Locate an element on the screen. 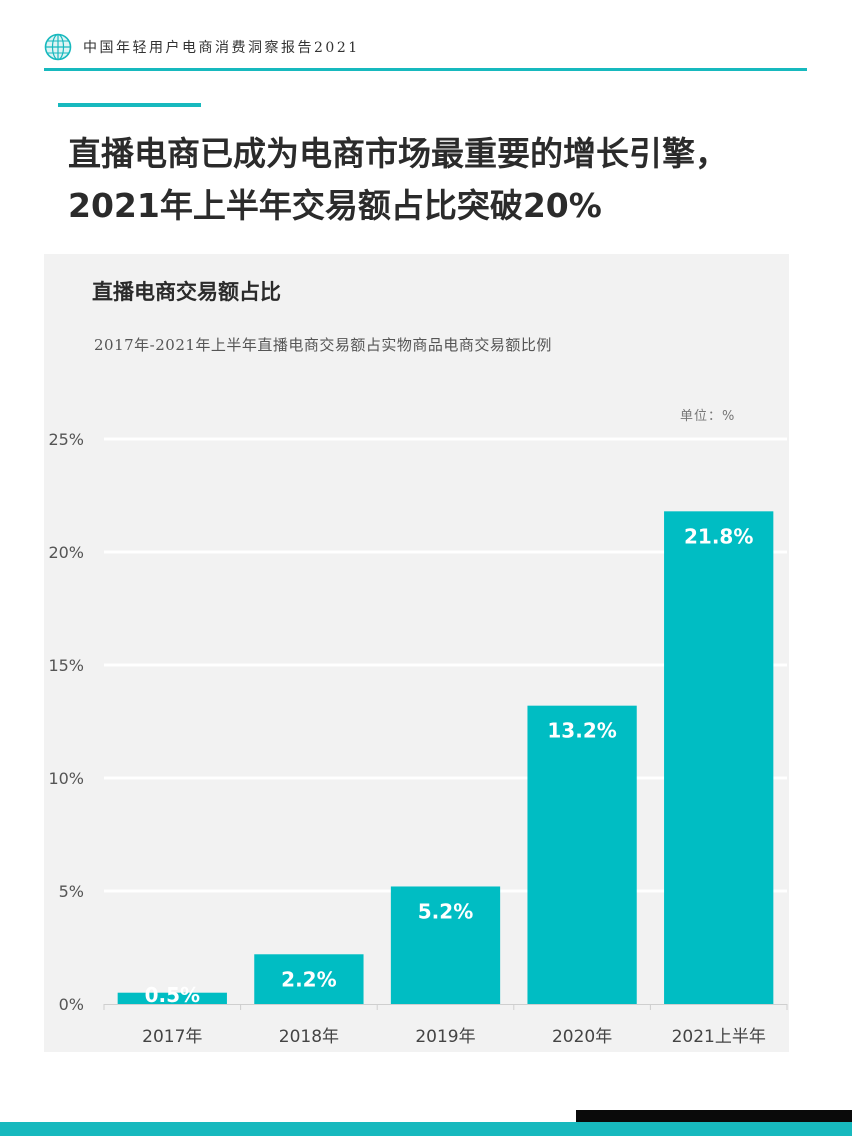 This screenshot has width=852, height=1136. header-divider is located at coordinates (425, 69).